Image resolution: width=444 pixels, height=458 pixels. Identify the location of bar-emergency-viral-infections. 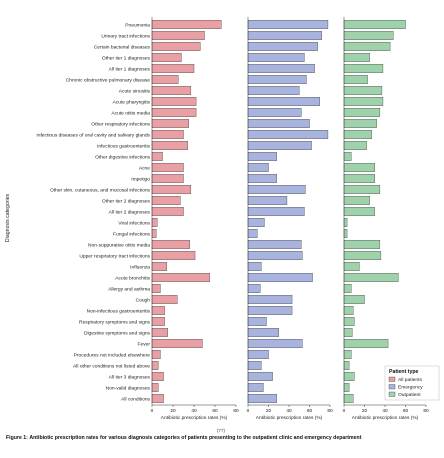
(256, 222).